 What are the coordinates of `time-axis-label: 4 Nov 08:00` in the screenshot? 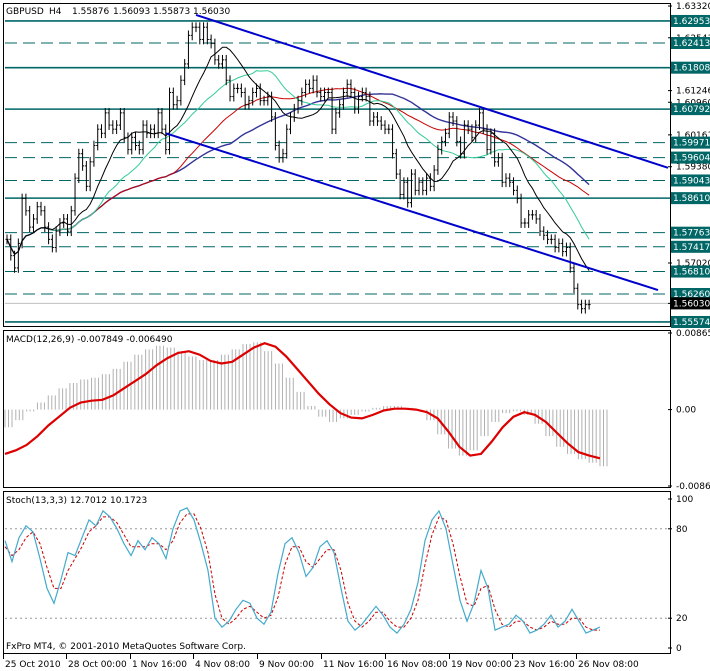 It's located at (222, 665).